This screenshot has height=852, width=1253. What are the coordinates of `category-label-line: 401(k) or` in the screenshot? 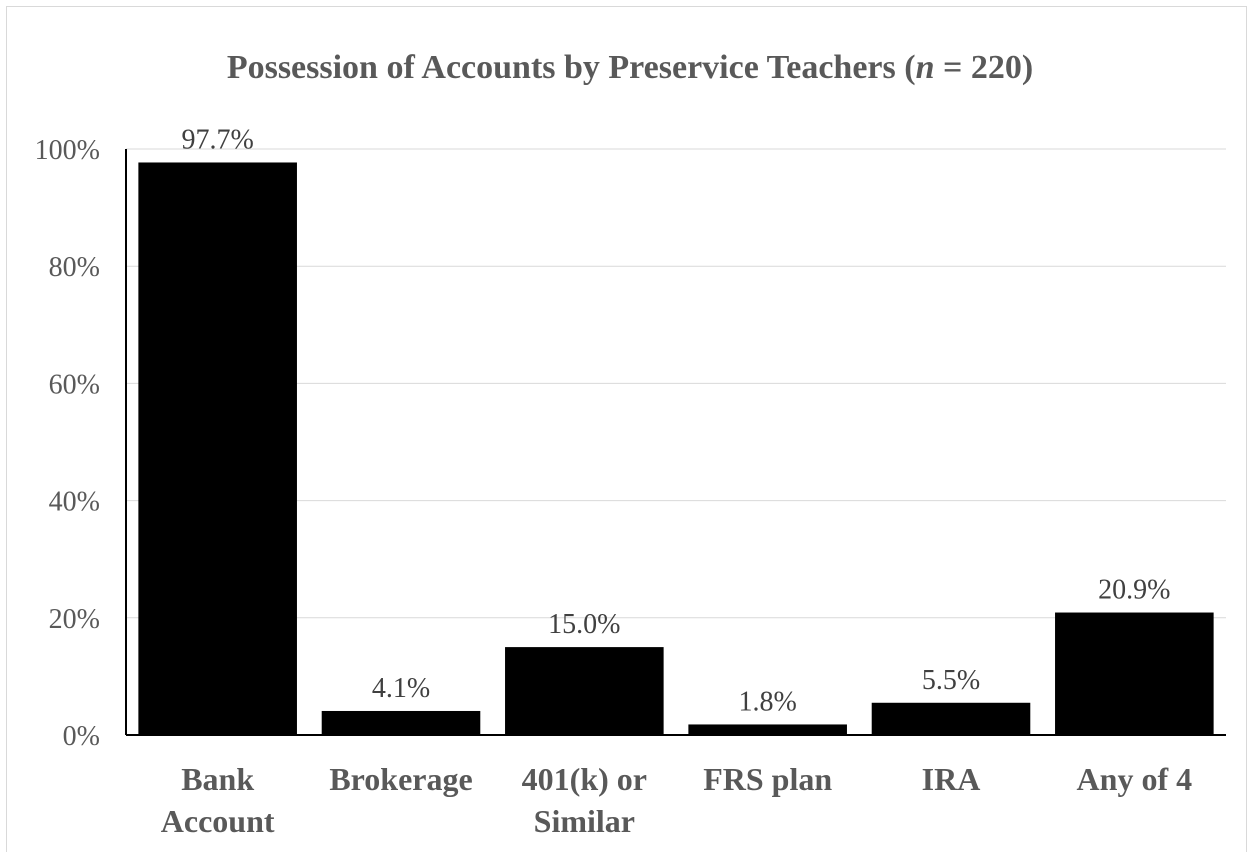 It's located at (584, 779).